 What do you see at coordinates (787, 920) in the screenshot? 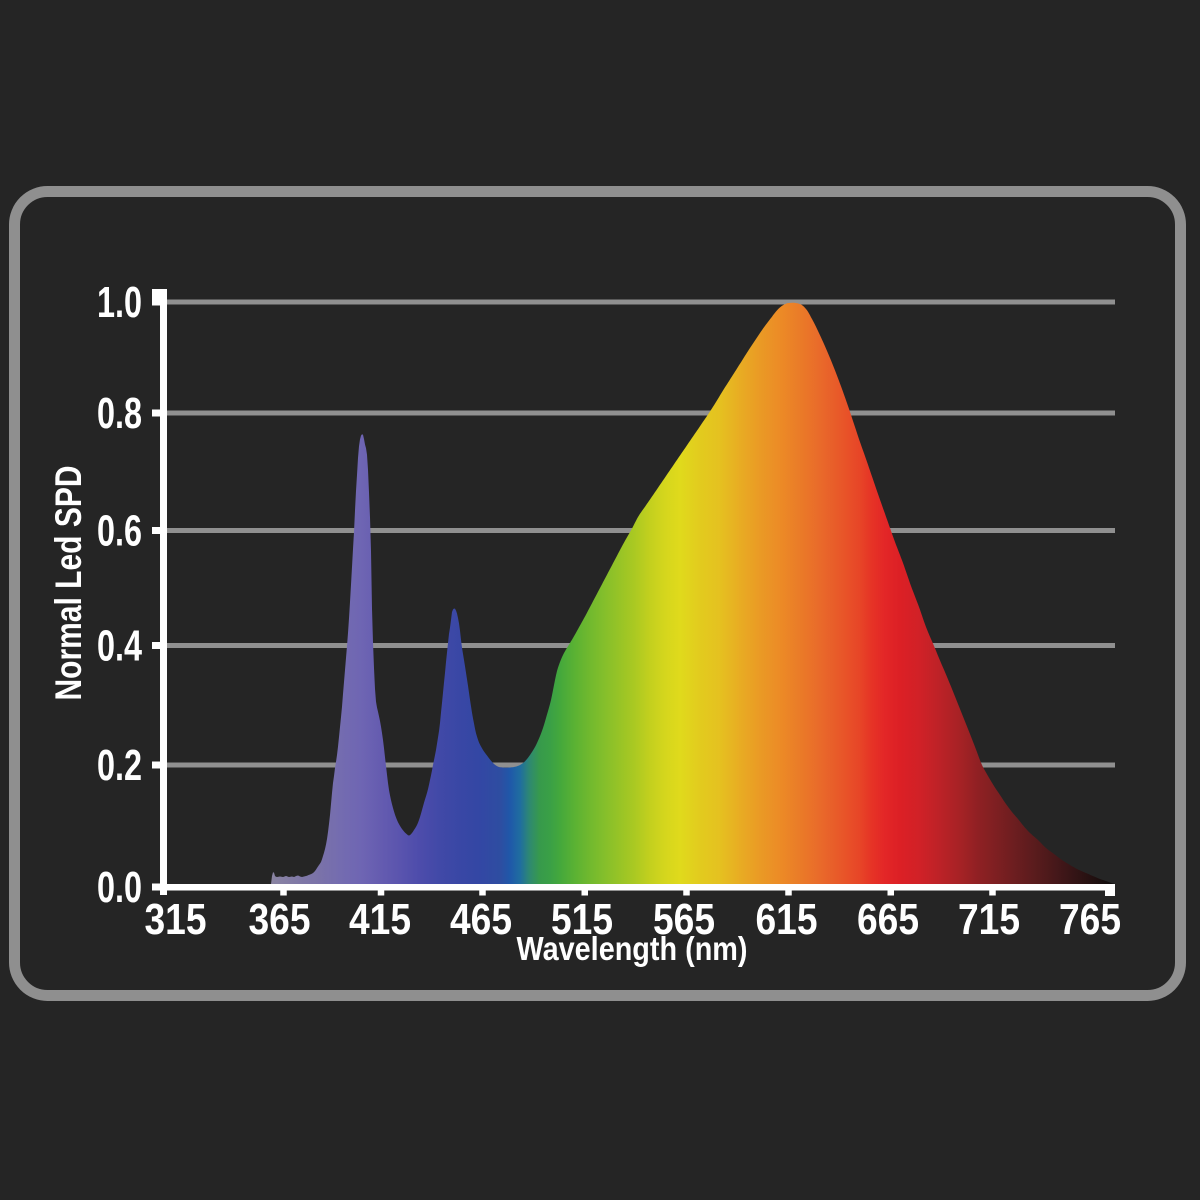
I see `svg-text: 615` at bounding box center [787, 920].